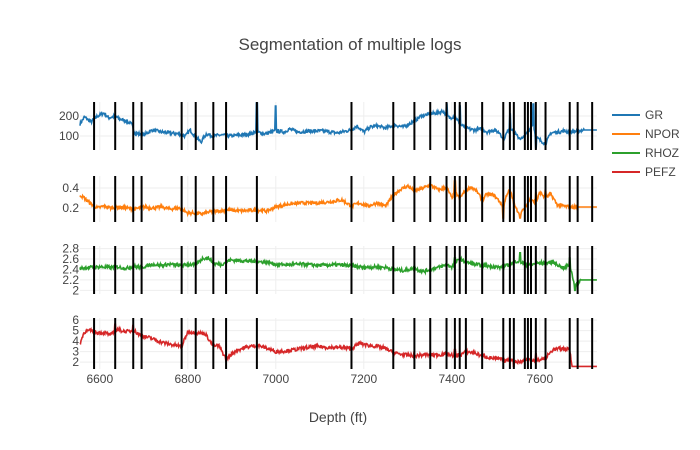  I want to click on legend-label-pefz: PEFZ, so click(660, 172).